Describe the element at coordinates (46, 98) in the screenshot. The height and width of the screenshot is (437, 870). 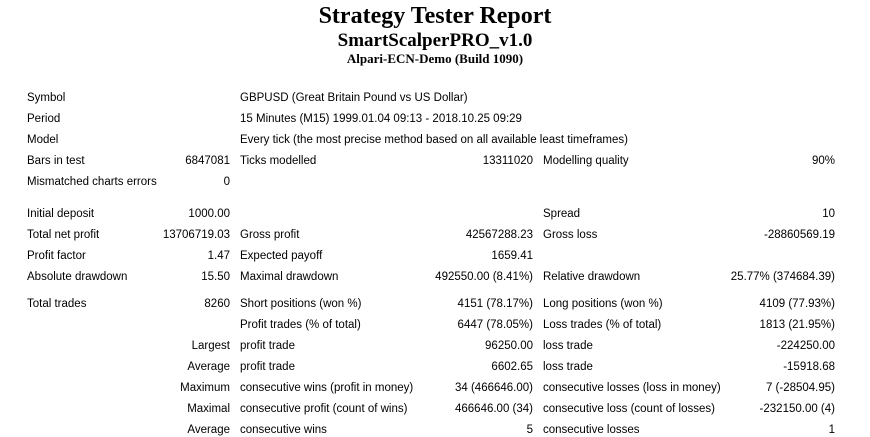
I see `row-label: Symbol` at that location.